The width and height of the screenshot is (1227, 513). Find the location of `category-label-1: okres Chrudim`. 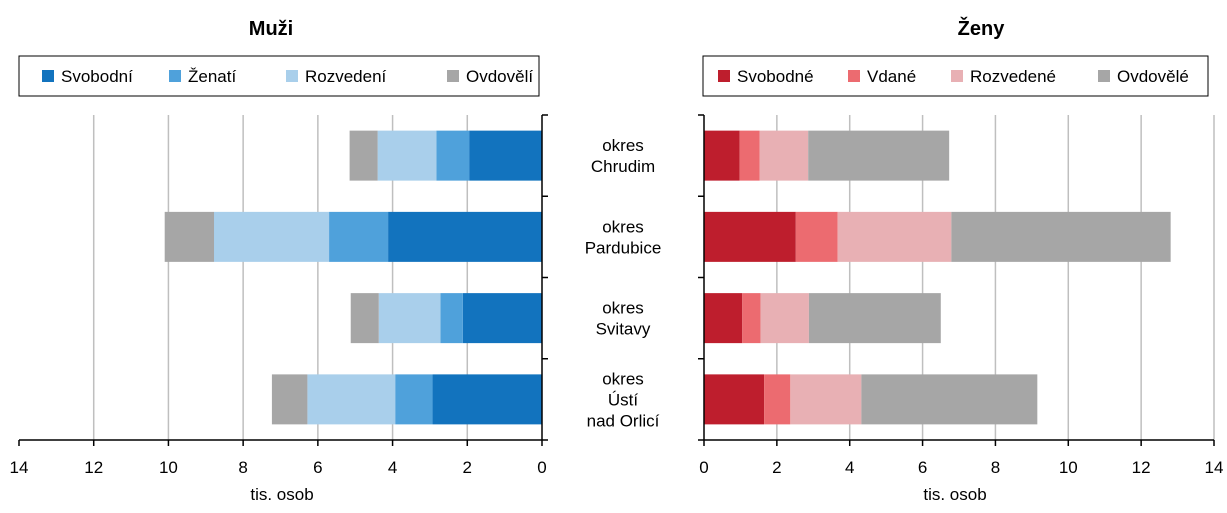

category-label-1: okres Chrudim is located at coordinates (623, 156).